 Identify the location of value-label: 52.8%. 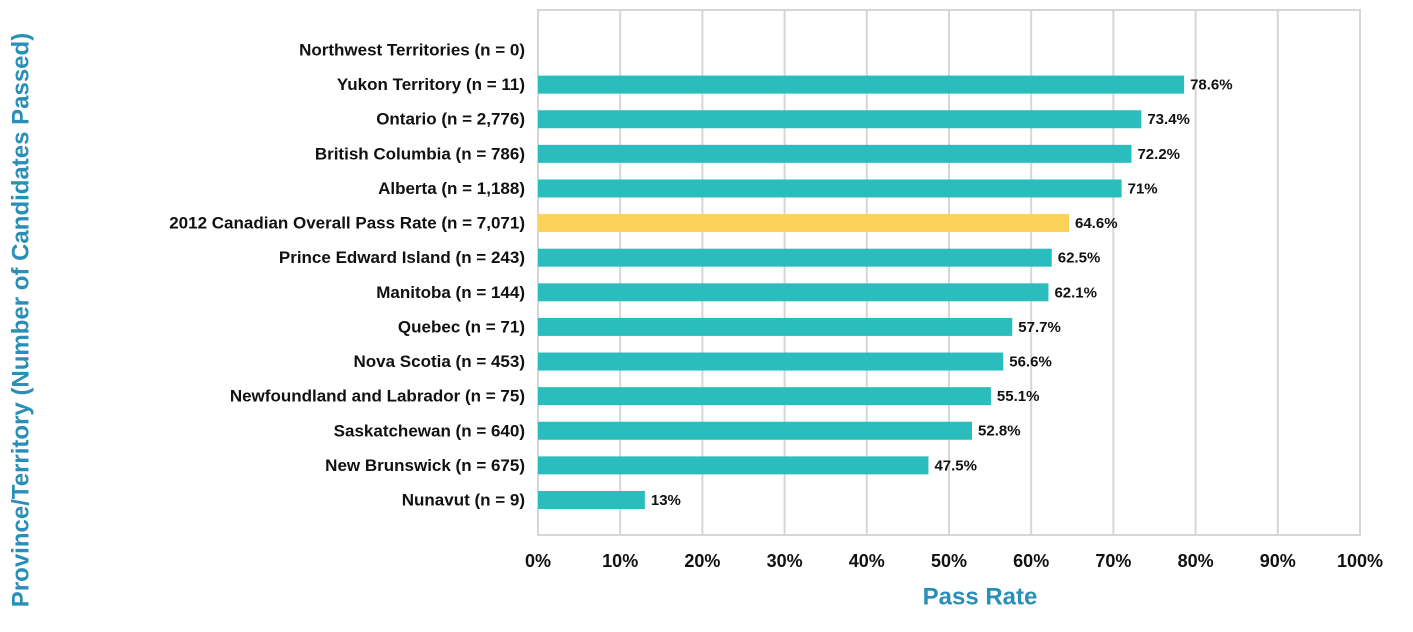
(999, 431).